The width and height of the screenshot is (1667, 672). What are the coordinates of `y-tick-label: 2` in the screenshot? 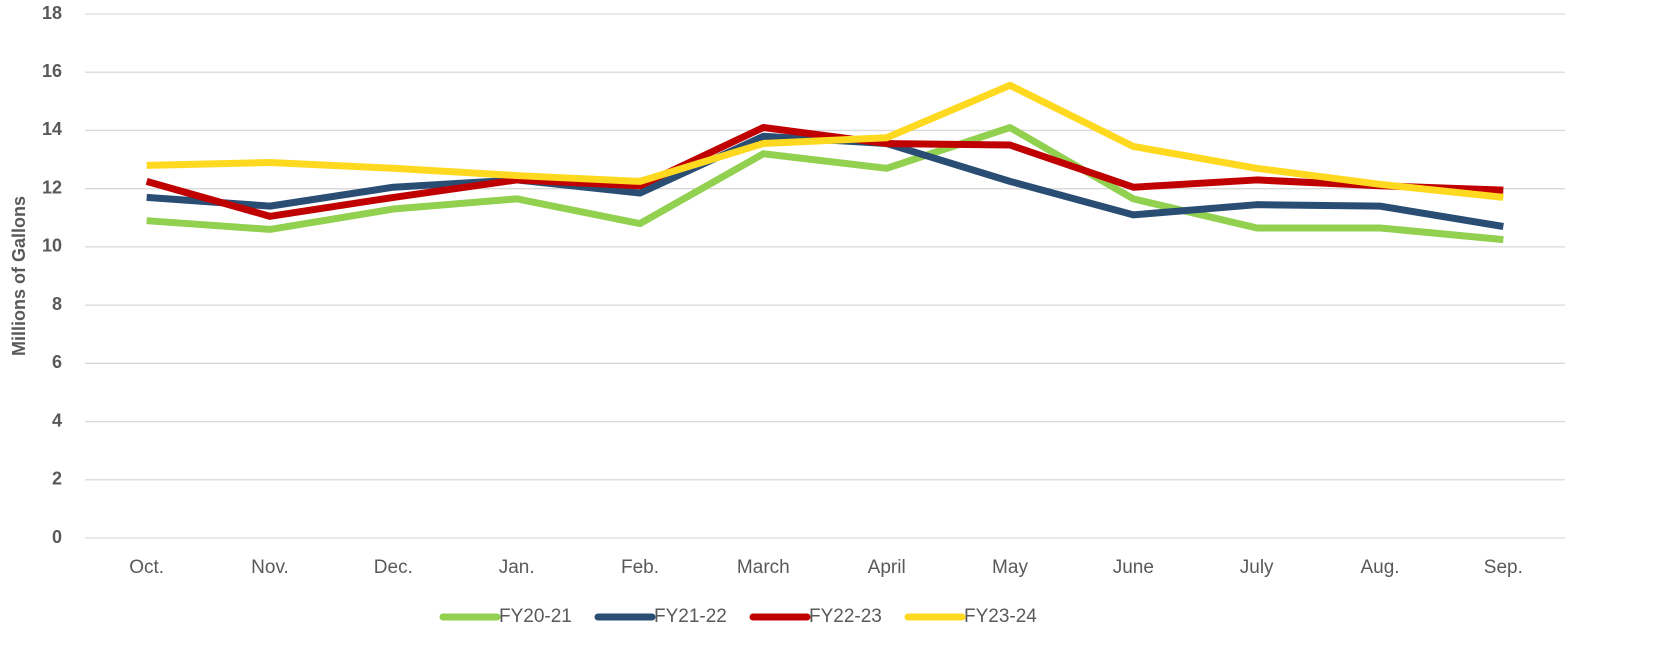 It's located at (57, 479).